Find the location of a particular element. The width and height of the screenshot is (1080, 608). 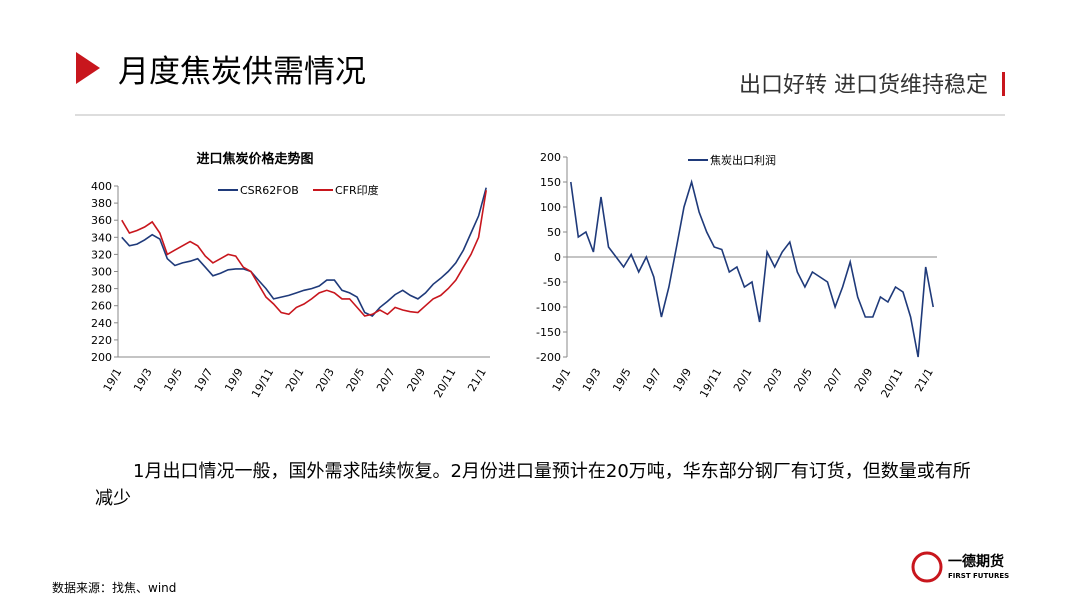

y-tick-label: 240 is located at coordinates (101, 323).